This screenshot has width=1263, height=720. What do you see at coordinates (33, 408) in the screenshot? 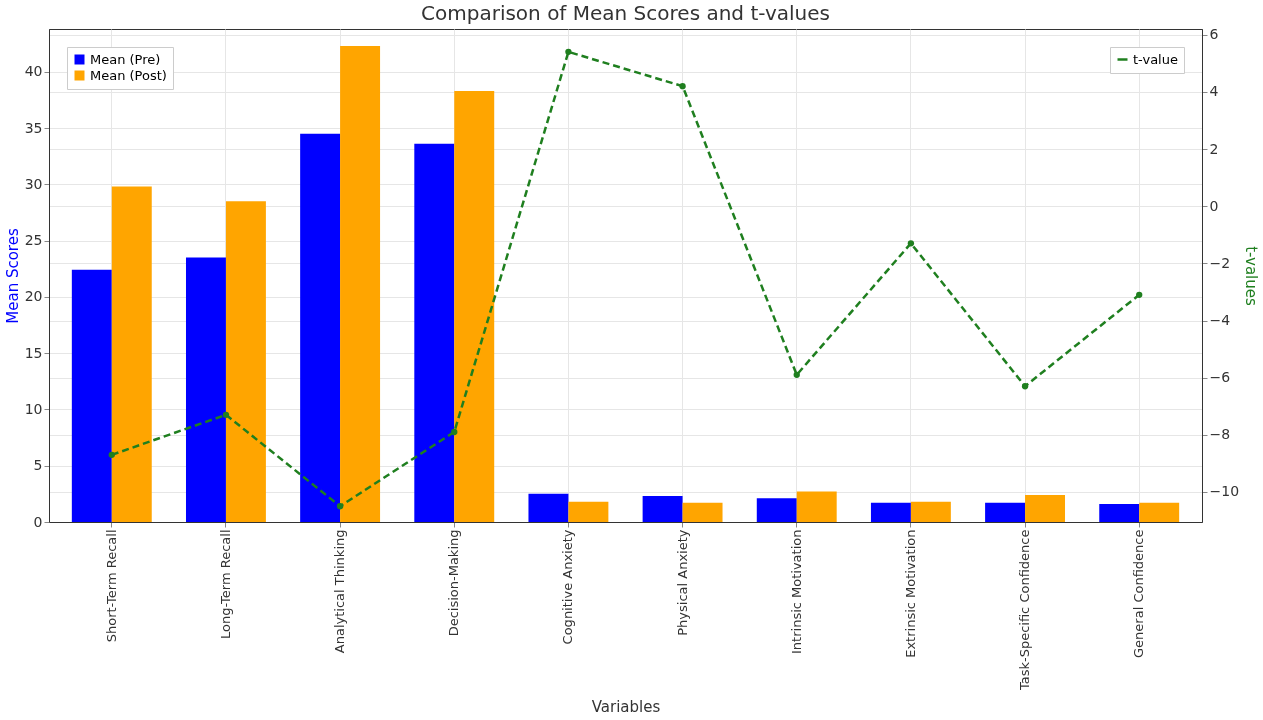
I see `y-tick-label: 10` at bounding box center [33, 408].